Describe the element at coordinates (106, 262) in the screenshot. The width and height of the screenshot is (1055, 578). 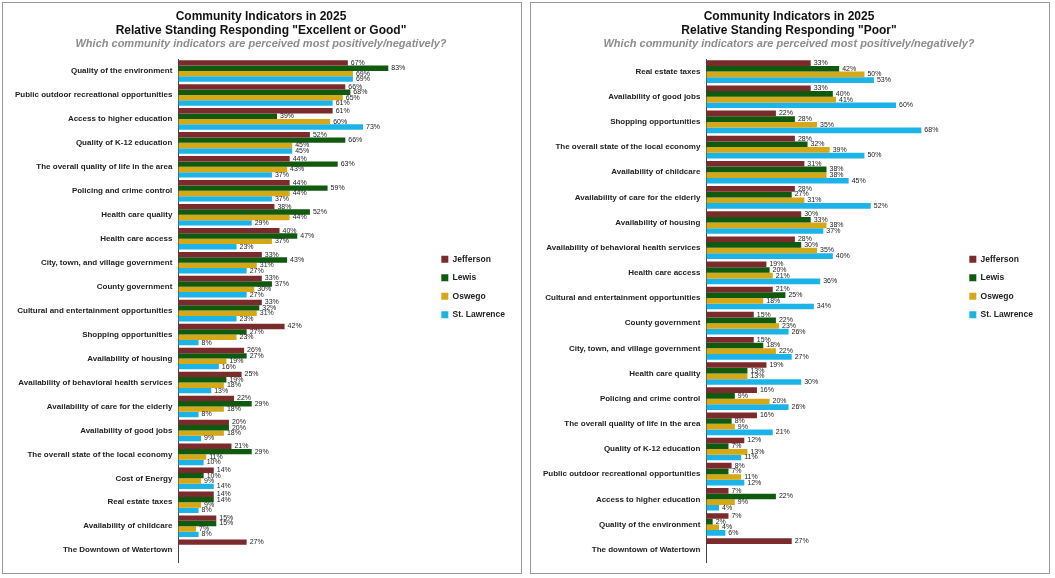
I see `y-tick-label: City, town, and village government` at that location.